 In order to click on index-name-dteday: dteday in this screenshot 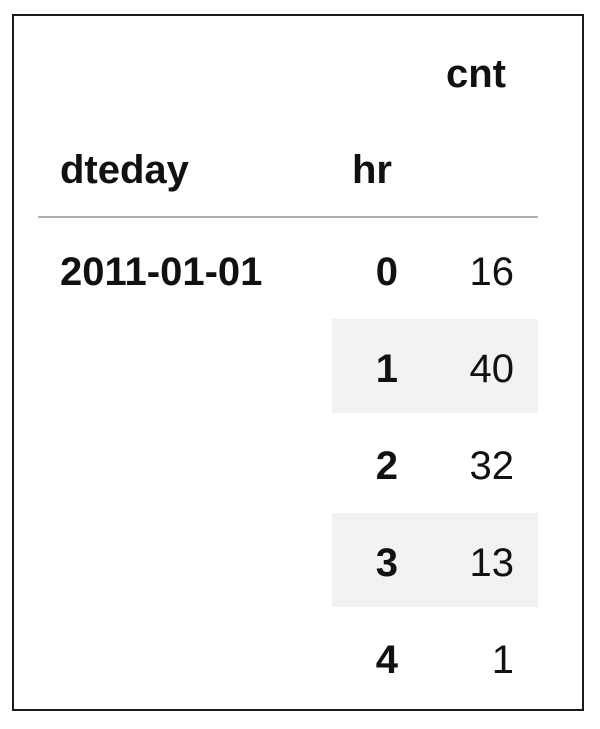, I will do `click(124, 170)`.